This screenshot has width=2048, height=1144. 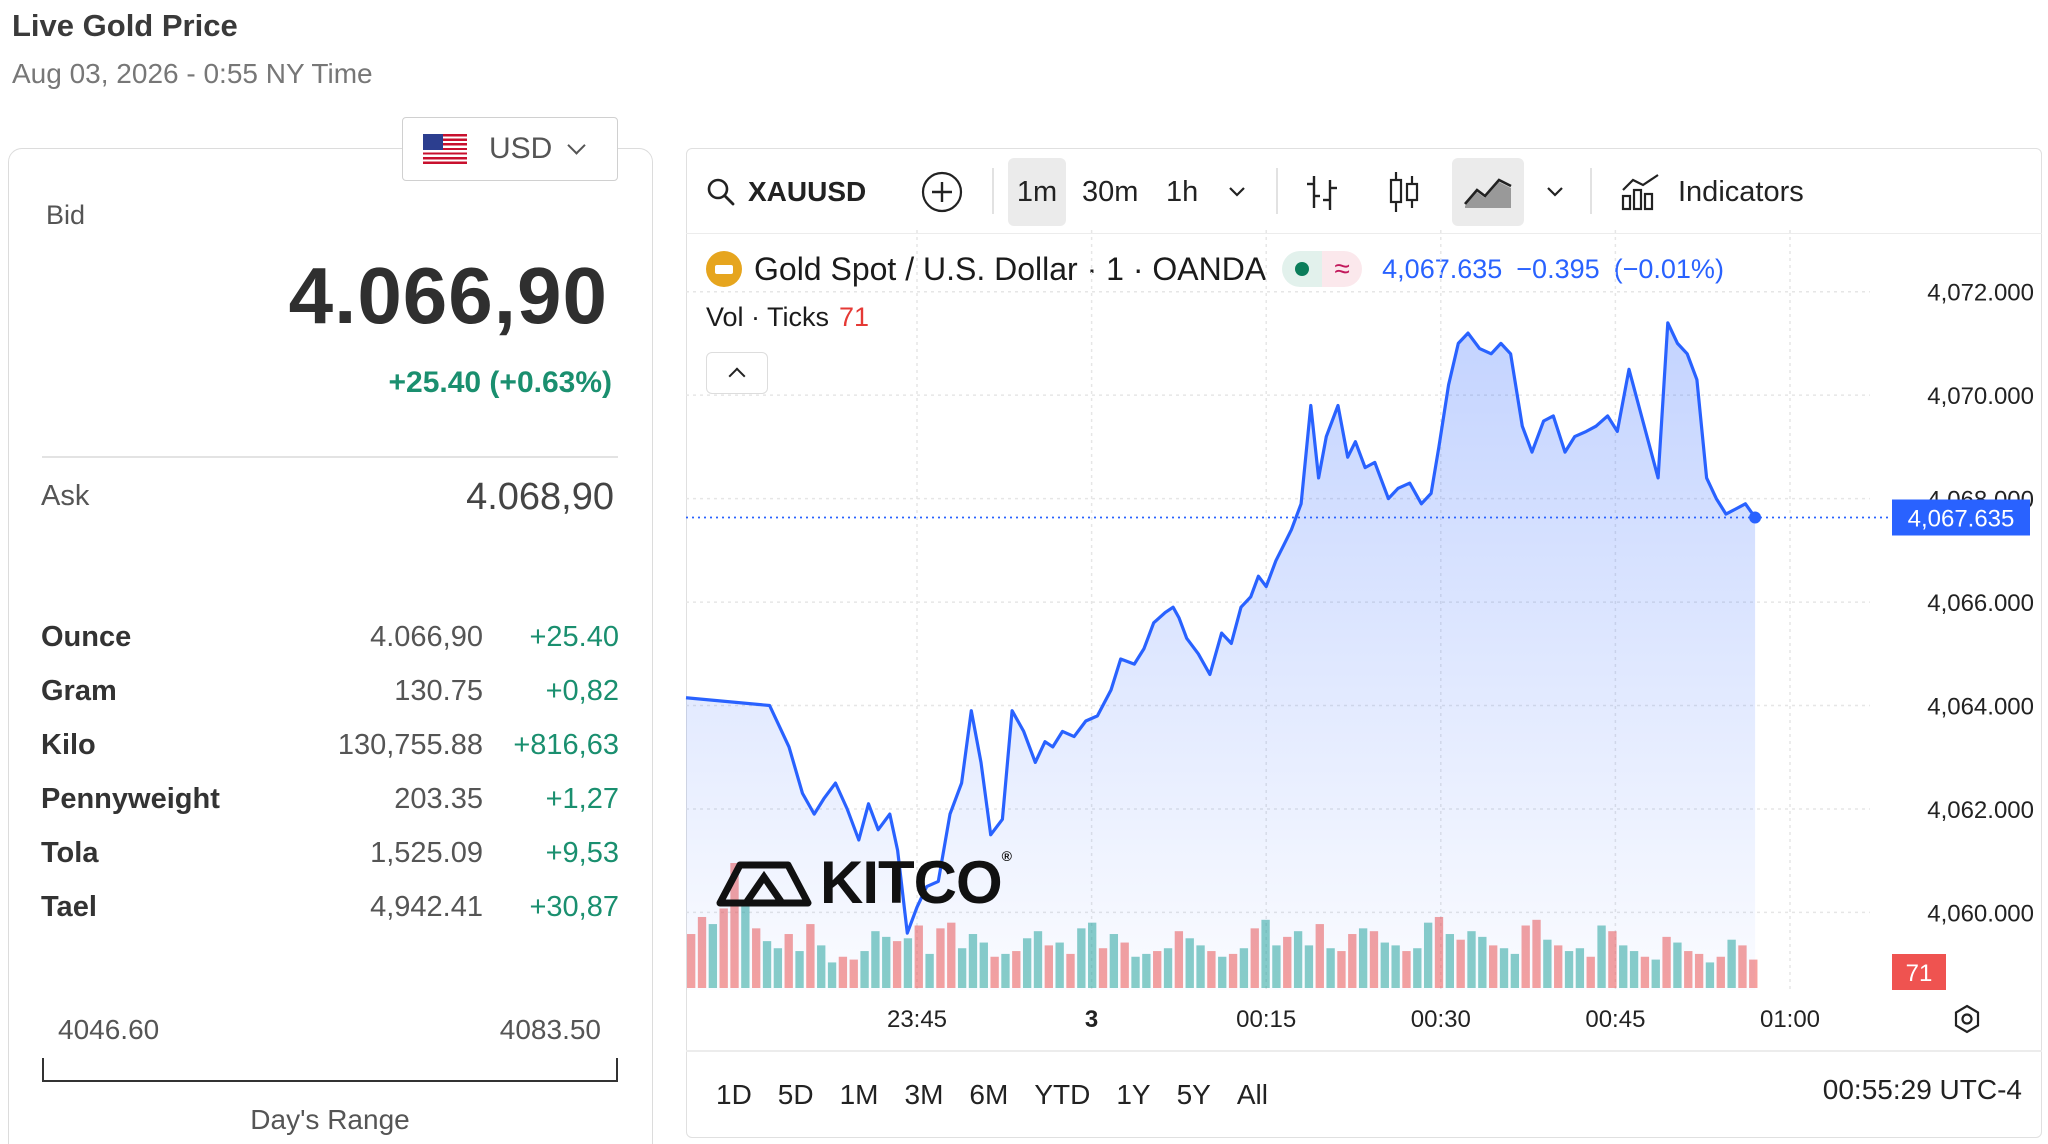 What do you see at coordinates (550, 1029) in the screenshot?
I see `day-range-high: 4083.50` at bounding box center [550, 1029].